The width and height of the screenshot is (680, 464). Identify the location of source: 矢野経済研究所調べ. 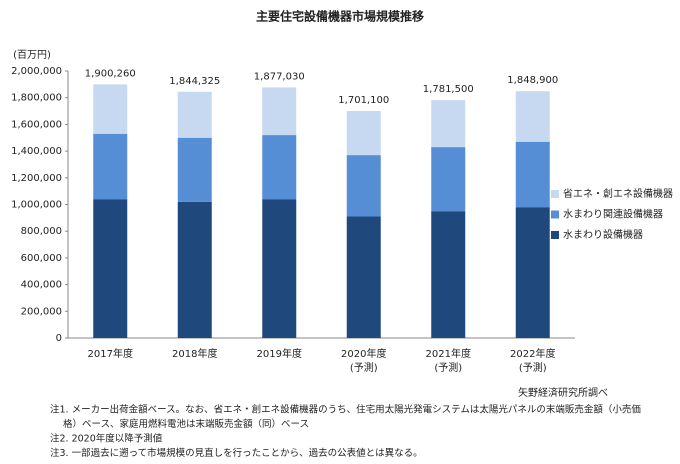
(563, 392).